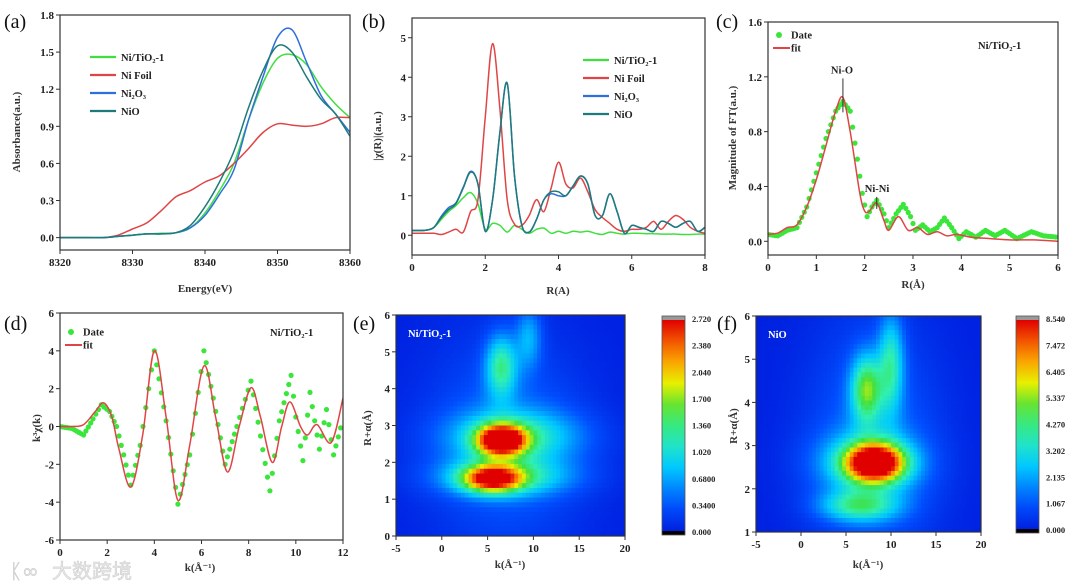 Image resolution: width=1080 pixels, height=585 pixels. What do you see at coordinates (488, 549) in the screenshot?
I see `x-tick-label: 5` at bounding box center [488, 549].